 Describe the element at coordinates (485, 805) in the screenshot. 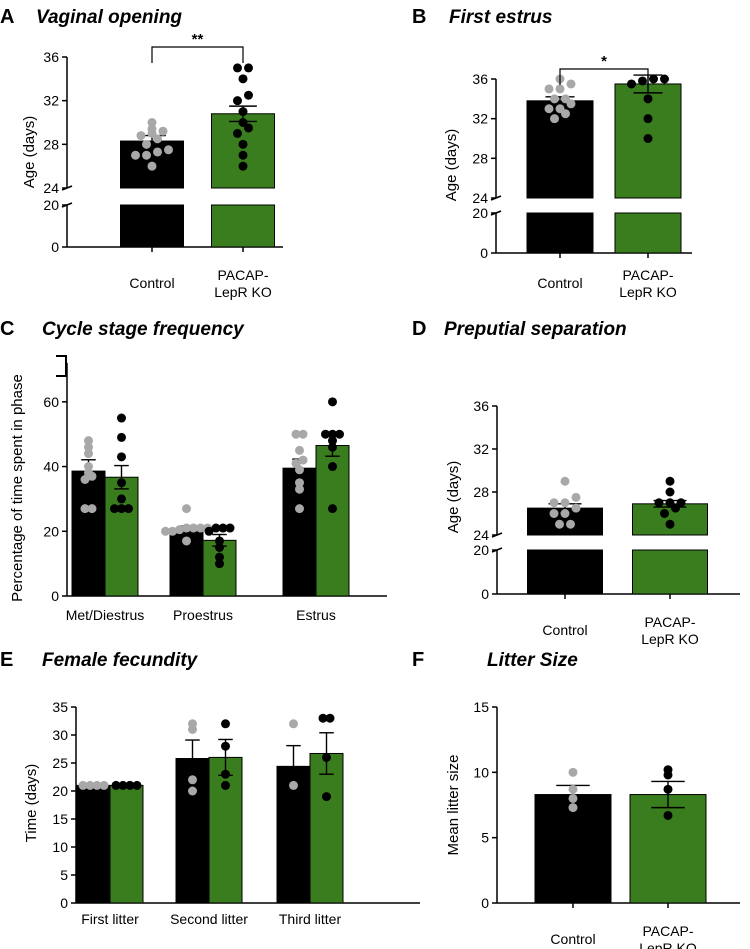

I see `y-axis: 0 5 10 15` at that location.